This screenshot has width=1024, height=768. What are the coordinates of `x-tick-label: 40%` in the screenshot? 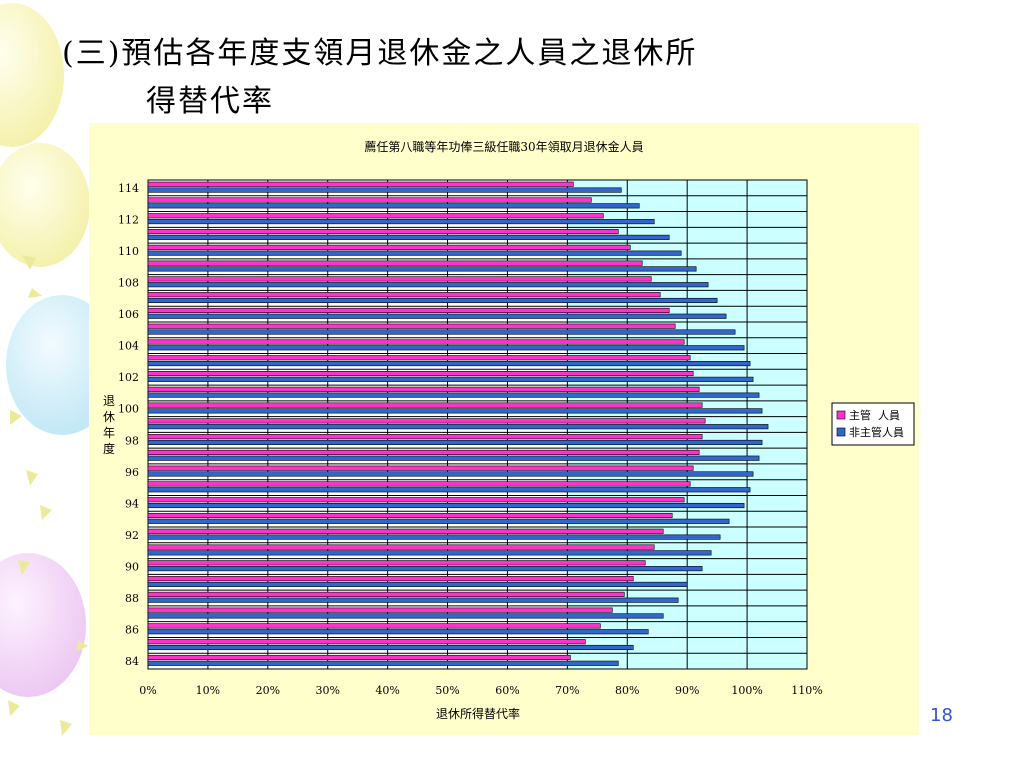 It's located at (387, 690).